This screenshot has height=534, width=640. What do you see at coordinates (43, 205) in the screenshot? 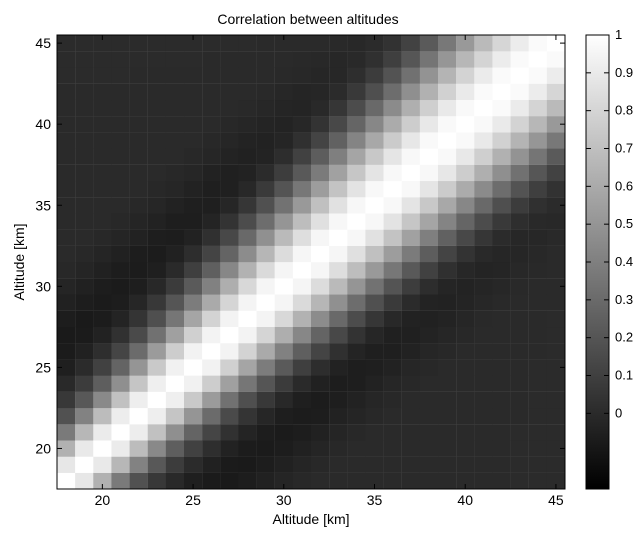
I see `y-tick-label: 35` at bounding box center [43, 205].